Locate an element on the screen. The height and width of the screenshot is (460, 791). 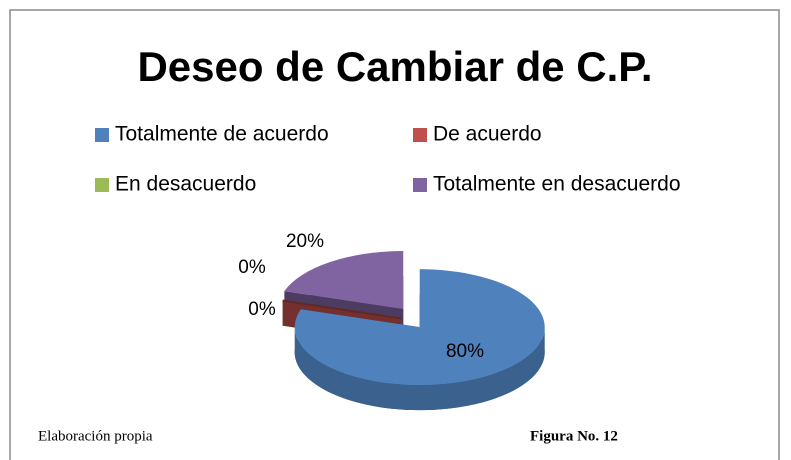
data-label: 20% is located at coordinates (305, 241).